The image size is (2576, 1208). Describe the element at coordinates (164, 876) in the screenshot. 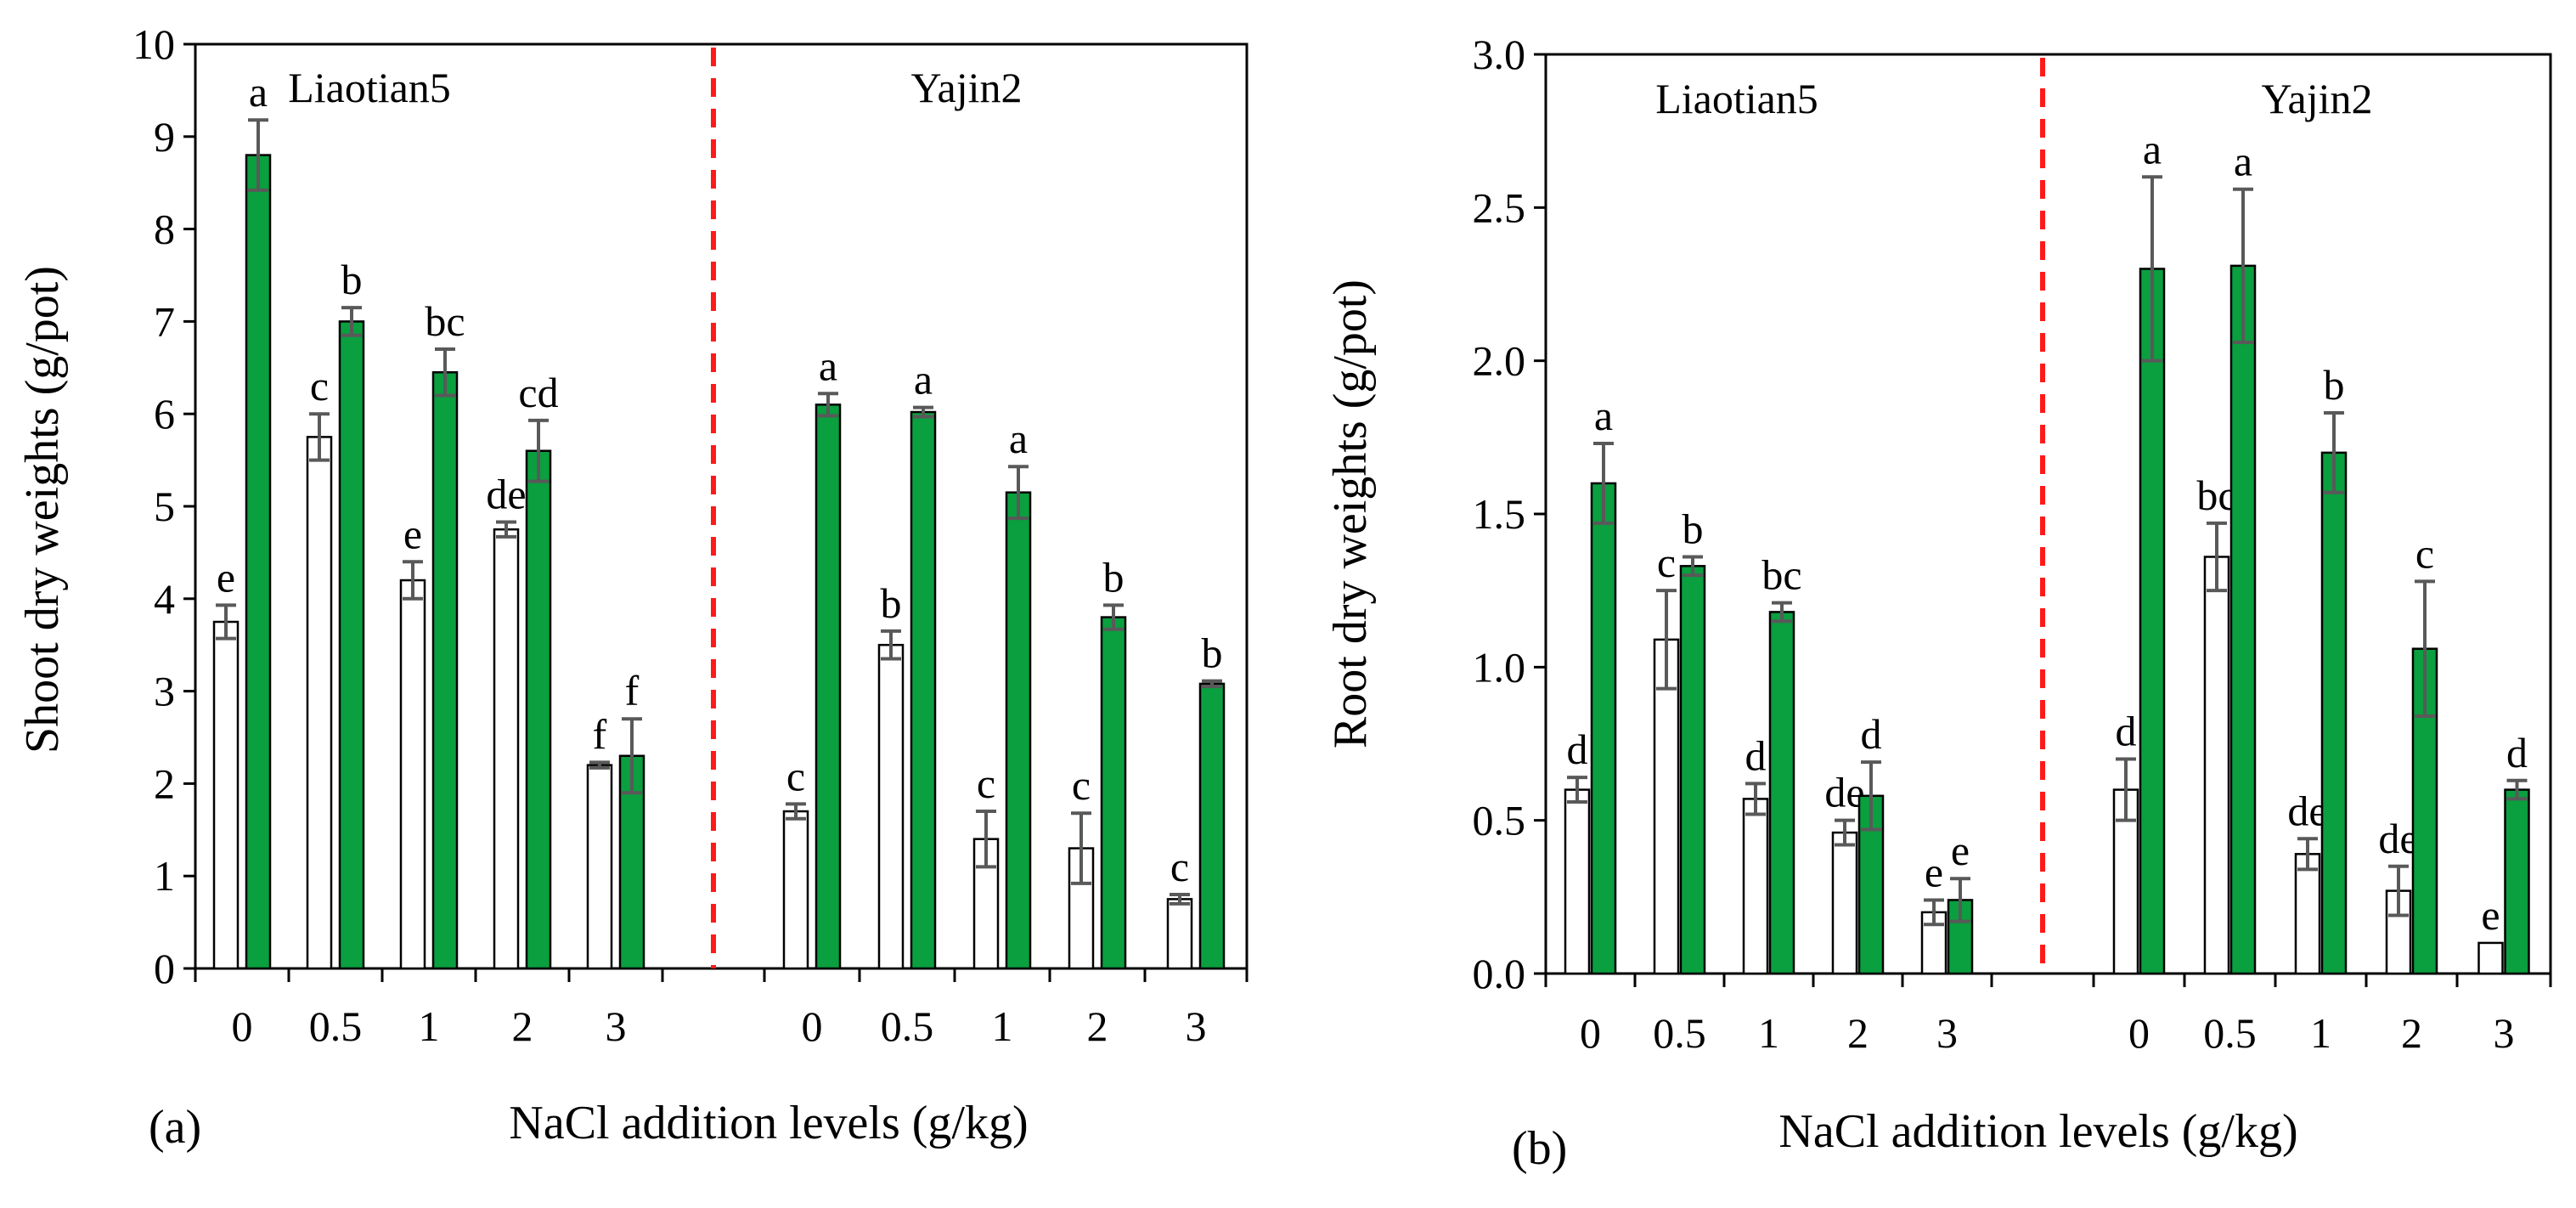

I see `y-tick-label: 1` at that location.